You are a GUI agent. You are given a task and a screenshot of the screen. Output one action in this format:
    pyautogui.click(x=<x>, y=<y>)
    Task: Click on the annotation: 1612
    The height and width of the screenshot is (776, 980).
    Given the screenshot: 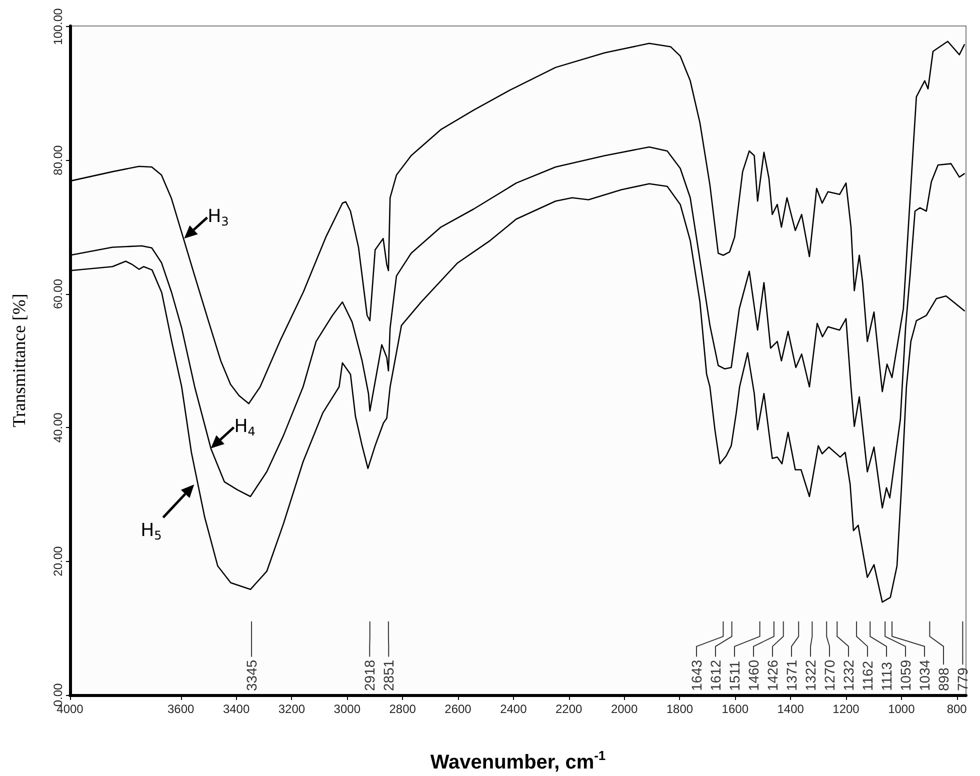 What is the action you would take?
    pyautogui.click(x=716, y=675)
    